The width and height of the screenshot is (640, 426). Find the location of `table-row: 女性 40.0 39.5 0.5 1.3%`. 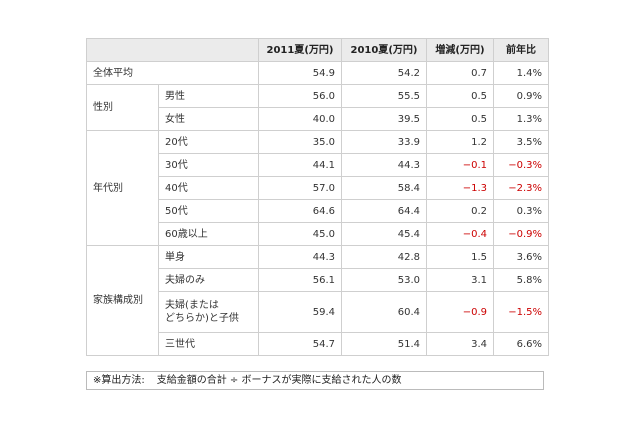

table-row: 女性 40.0 39.5 0.5 1.3% is located at coordinates (318, 119).